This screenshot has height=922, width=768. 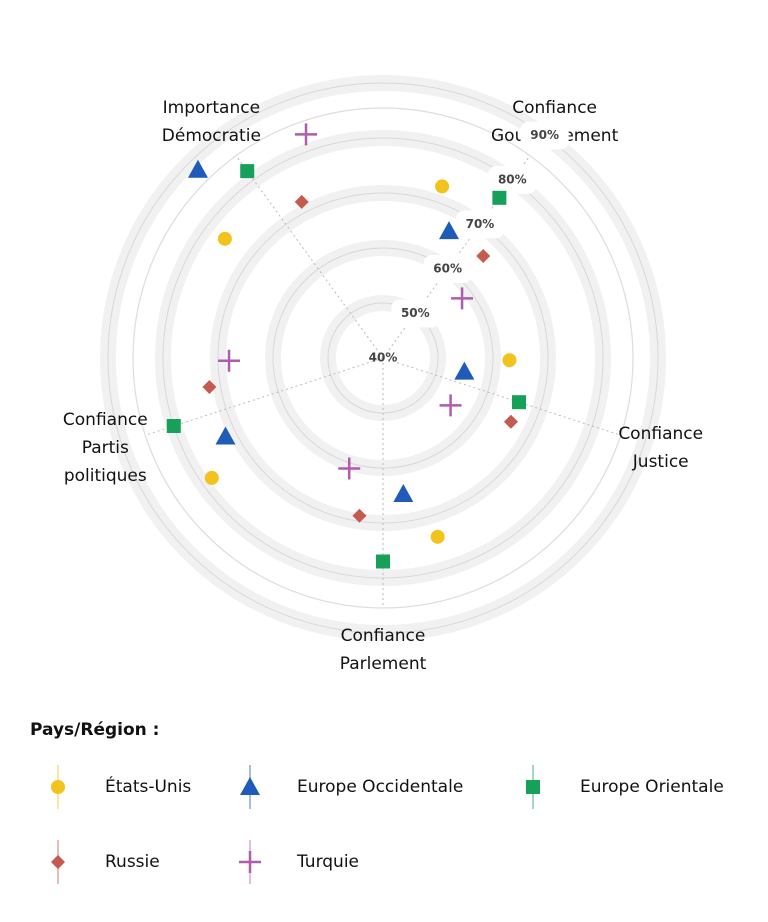 I want to click on tick-label: 50%, so click(x=415, y=313).